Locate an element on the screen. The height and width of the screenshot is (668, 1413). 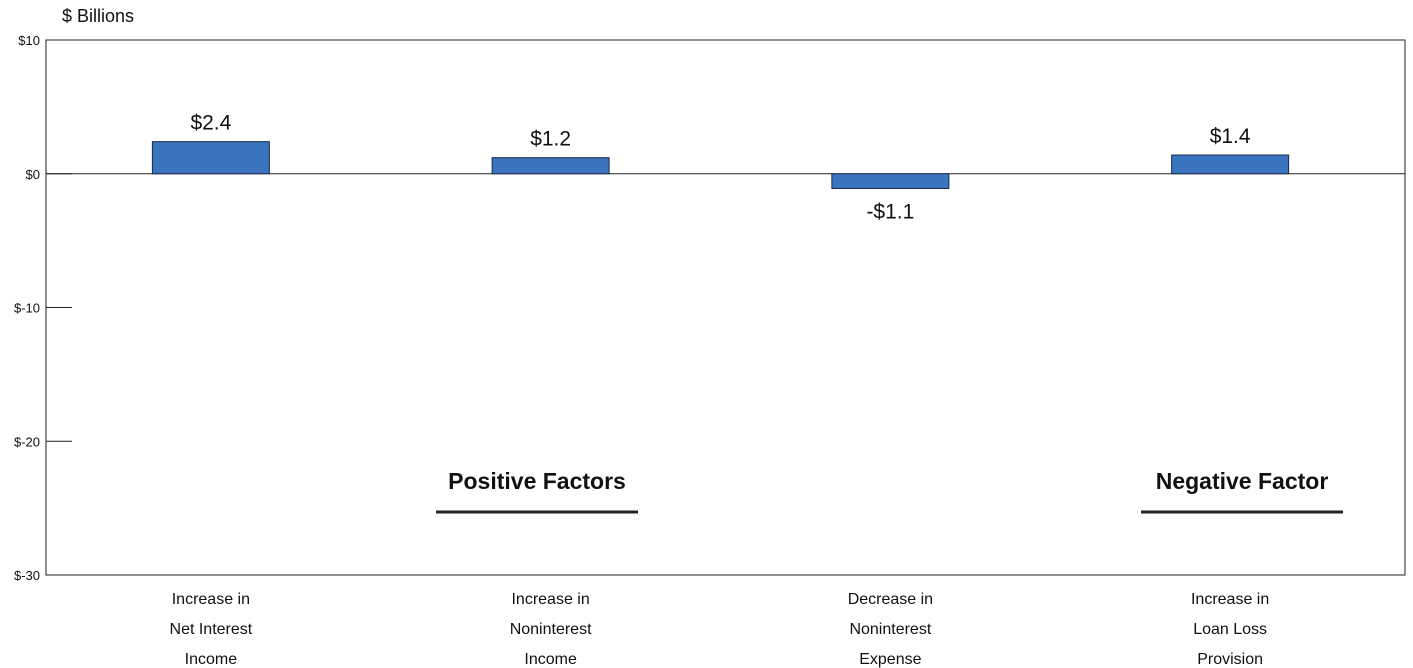
data-label: $1.2 is located at coordinates (550, 139).